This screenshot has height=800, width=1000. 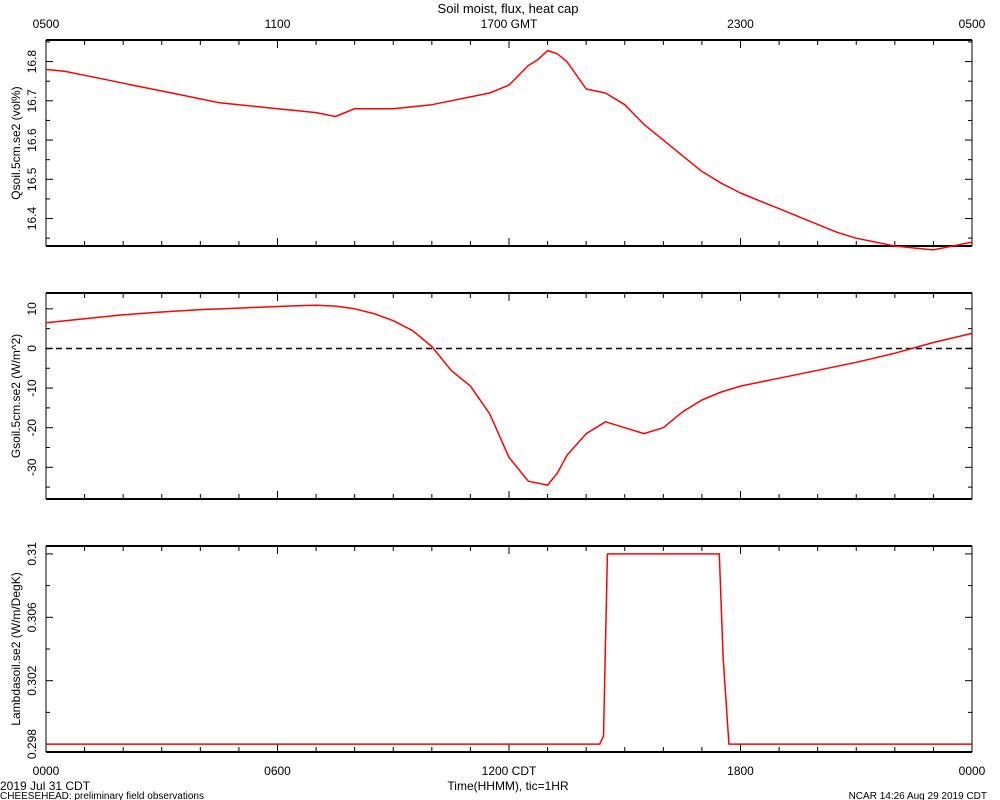 What do you see at coordinates (508, 8) in the screenshot?
I see `chart-title: Soil moist, flux, heat cap` at bounding box center [508, 8].